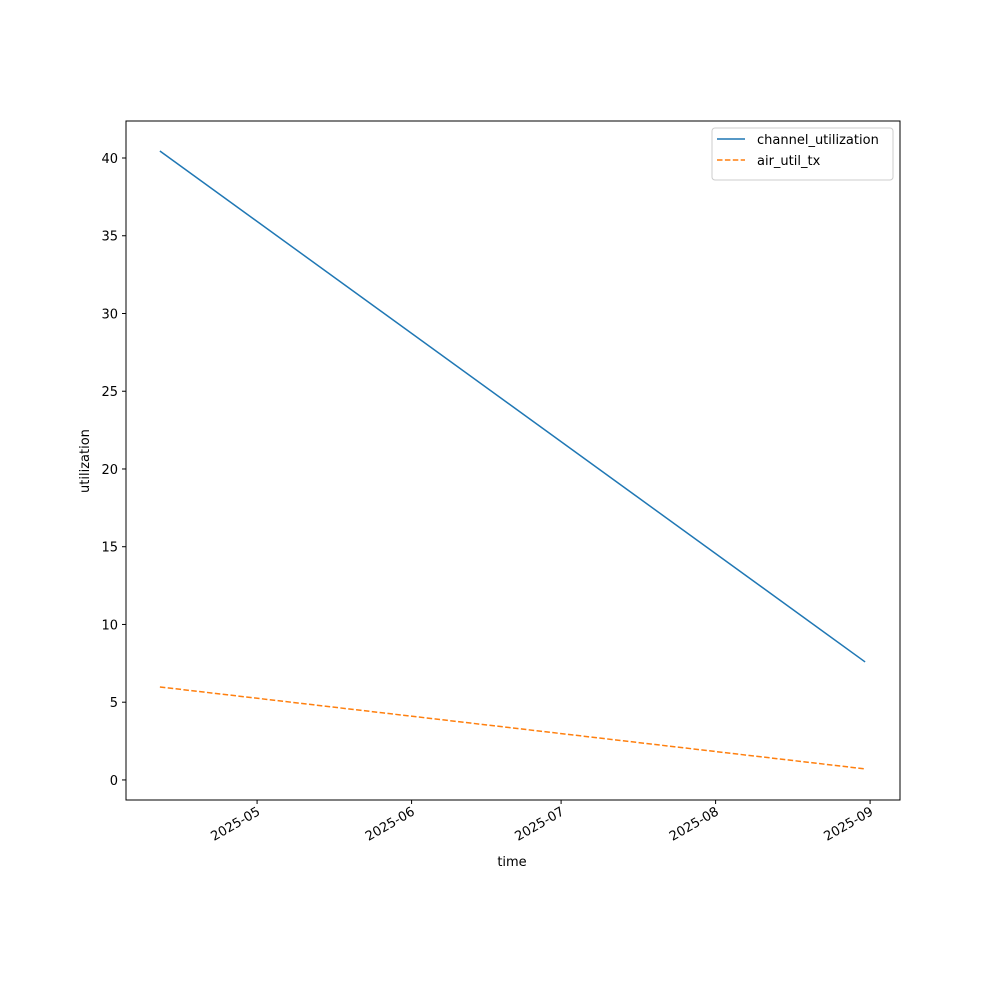 This screenshot has width=1000, height=1004. What do you see at coordinates (109, 470) in the screenshot?
I see `y-tick-label: 20` at bounding box center [109, 470].